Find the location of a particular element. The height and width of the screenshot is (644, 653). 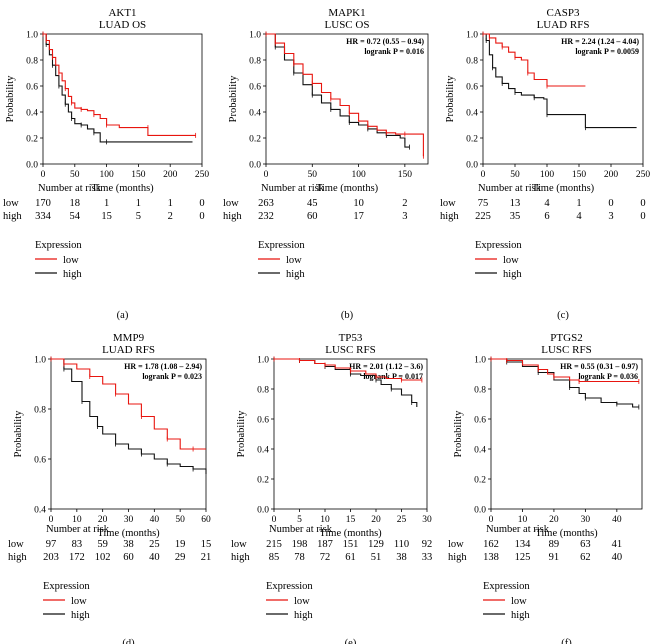

risk-count: 25 is located at coordinates (154, 544).